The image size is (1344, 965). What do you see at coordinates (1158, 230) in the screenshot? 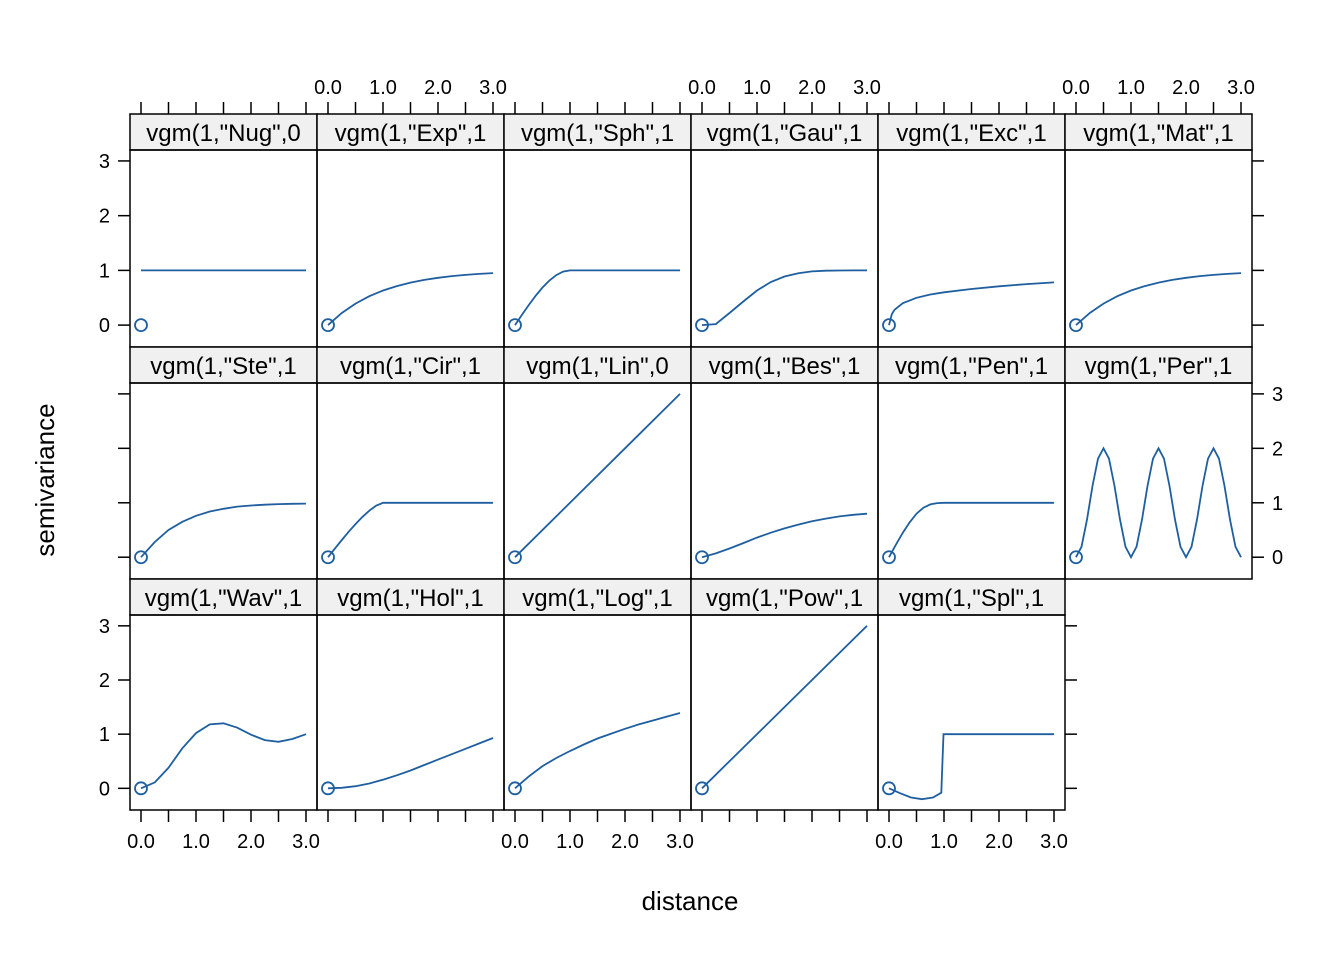
I see `panel-mat: vgm(1,"Mat",1` at bounding box center [1158, 230].